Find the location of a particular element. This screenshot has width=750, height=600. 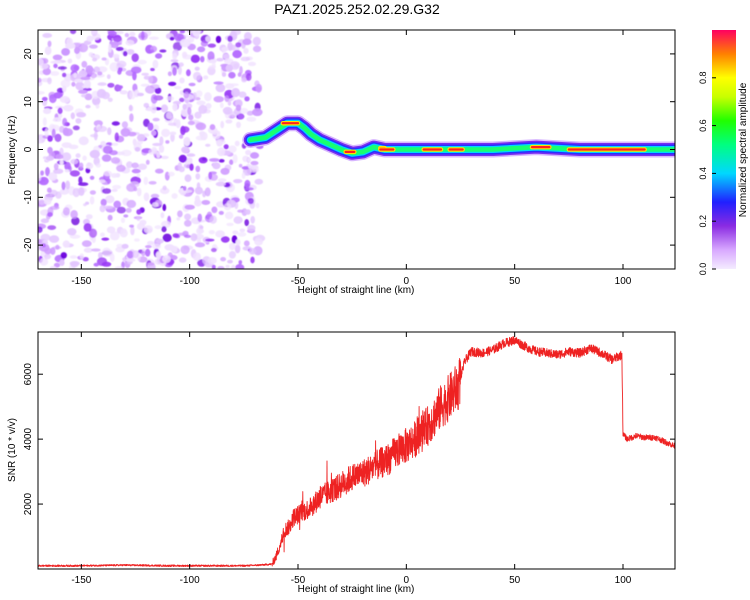

x-tick-label: 100 is located at coordinates (623, 580).